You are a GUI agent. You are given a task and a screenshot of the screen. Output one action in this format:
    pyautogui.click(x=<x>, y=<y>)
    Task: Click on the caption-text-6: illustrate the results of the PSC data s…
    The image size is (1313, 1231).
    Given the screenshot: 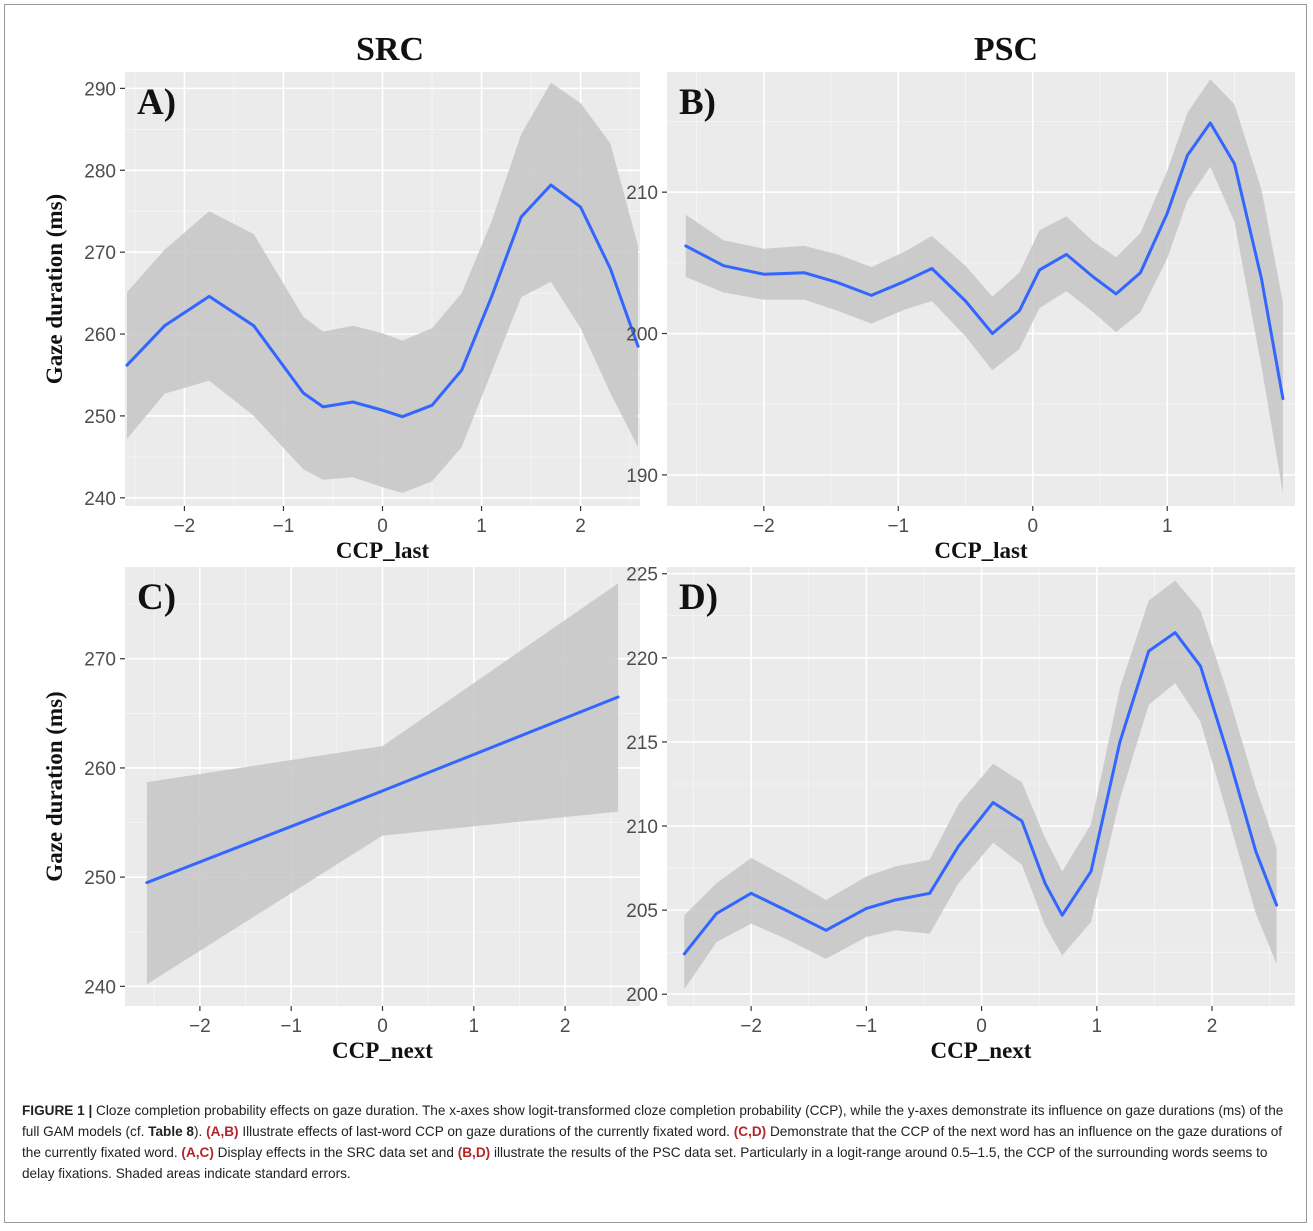 What is the action you would take?
    pyautogui.click(x=645, y=1163)
    